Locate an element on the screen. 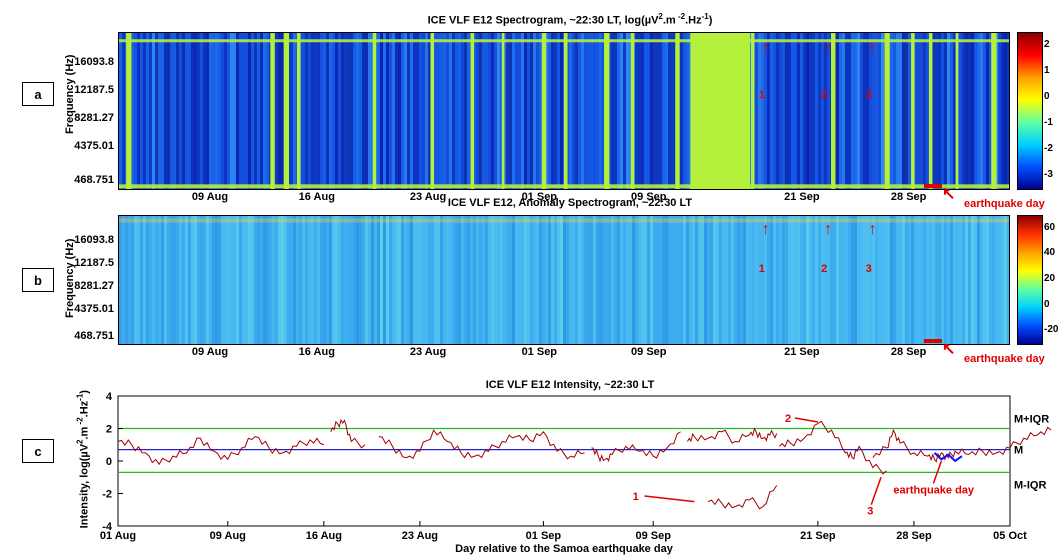  ytick-label: -4 is located at coordinates (107, 527).